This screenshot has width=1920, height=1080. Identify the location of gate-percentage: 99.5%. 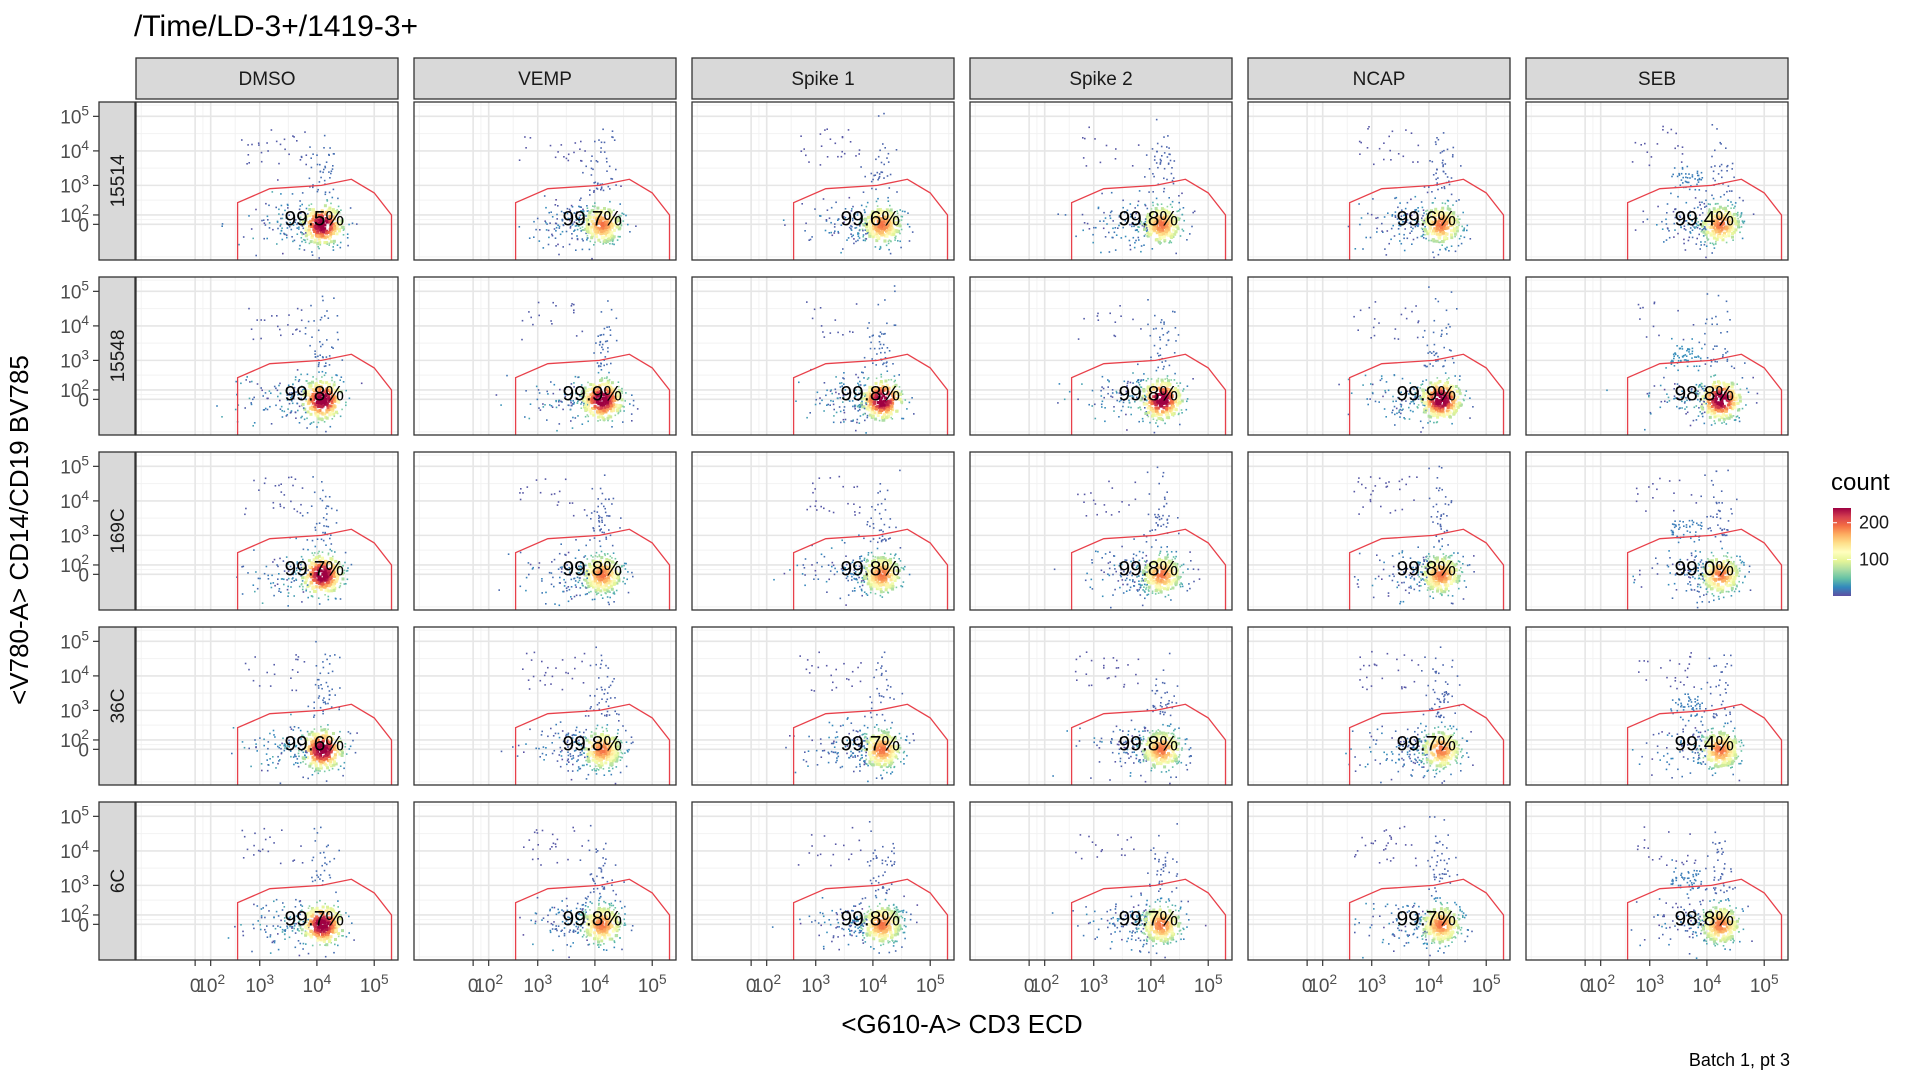
(315, 218).